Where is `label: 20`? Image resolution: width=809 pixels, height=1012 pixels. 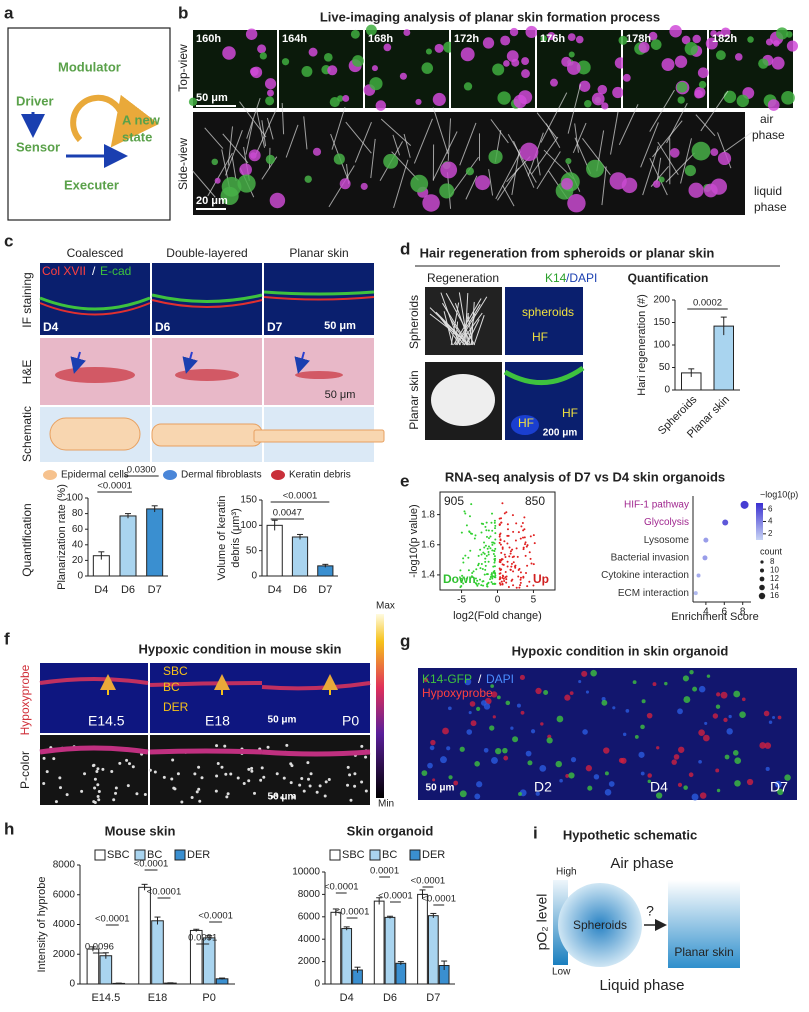 label: 20 is located at coordinates (78, 560).